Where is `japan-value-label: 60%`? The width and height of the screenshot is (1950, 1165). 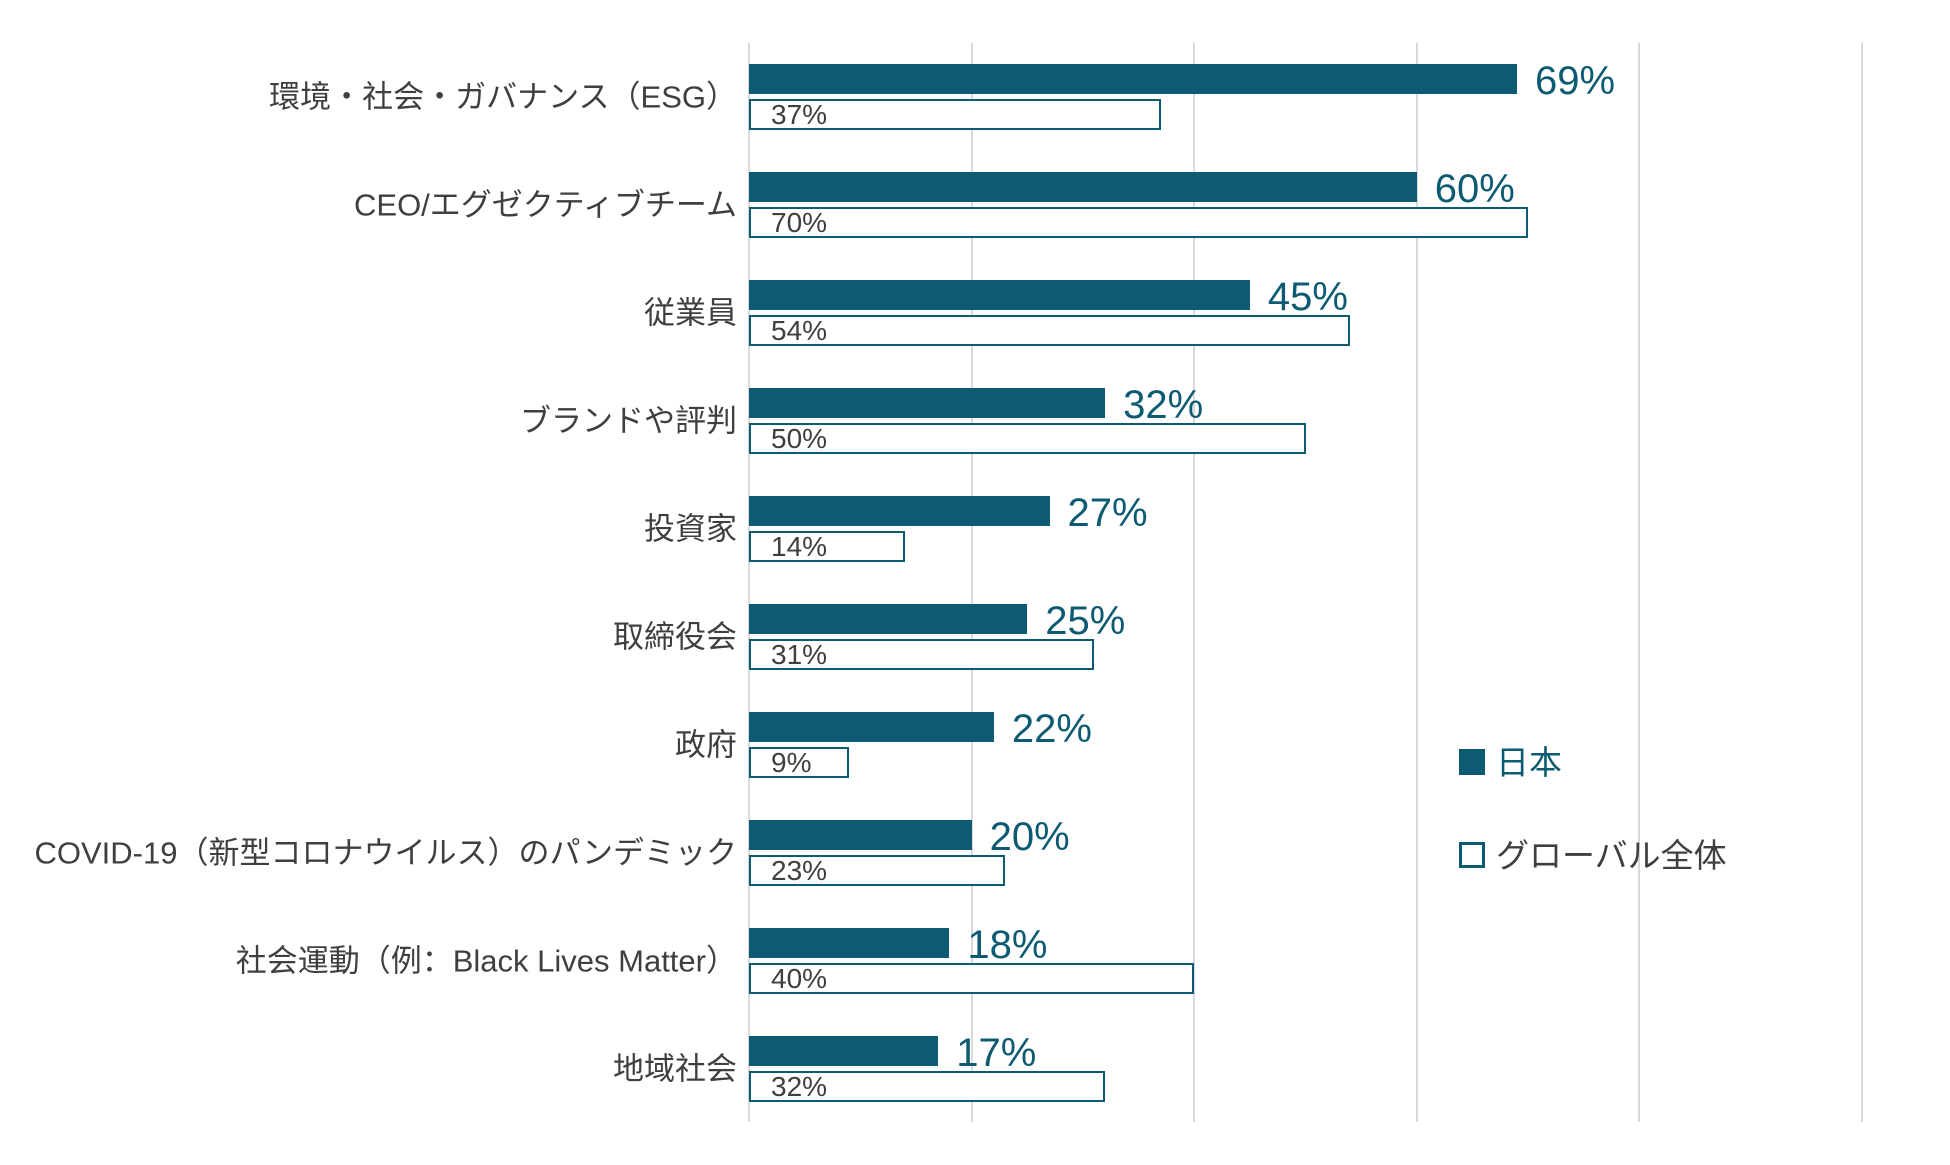 japan-value-label: 60% is located at coordinates (1474, 188).